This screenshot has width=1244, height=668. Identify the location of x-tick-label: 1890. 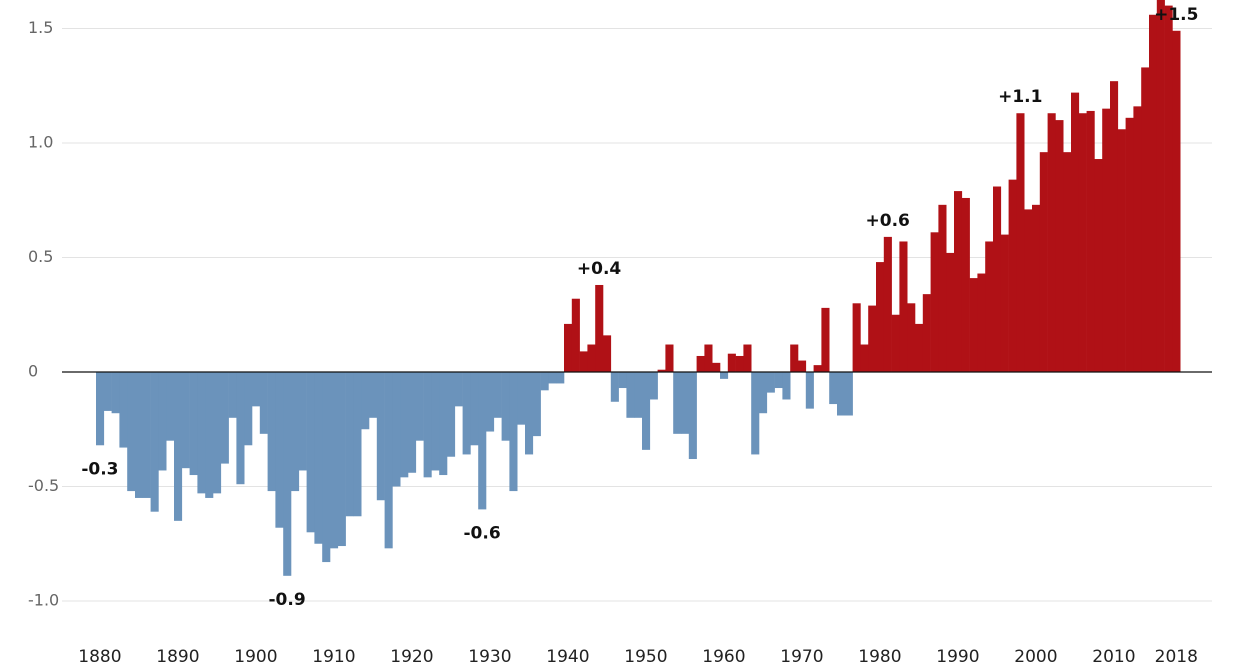
(177, 657).